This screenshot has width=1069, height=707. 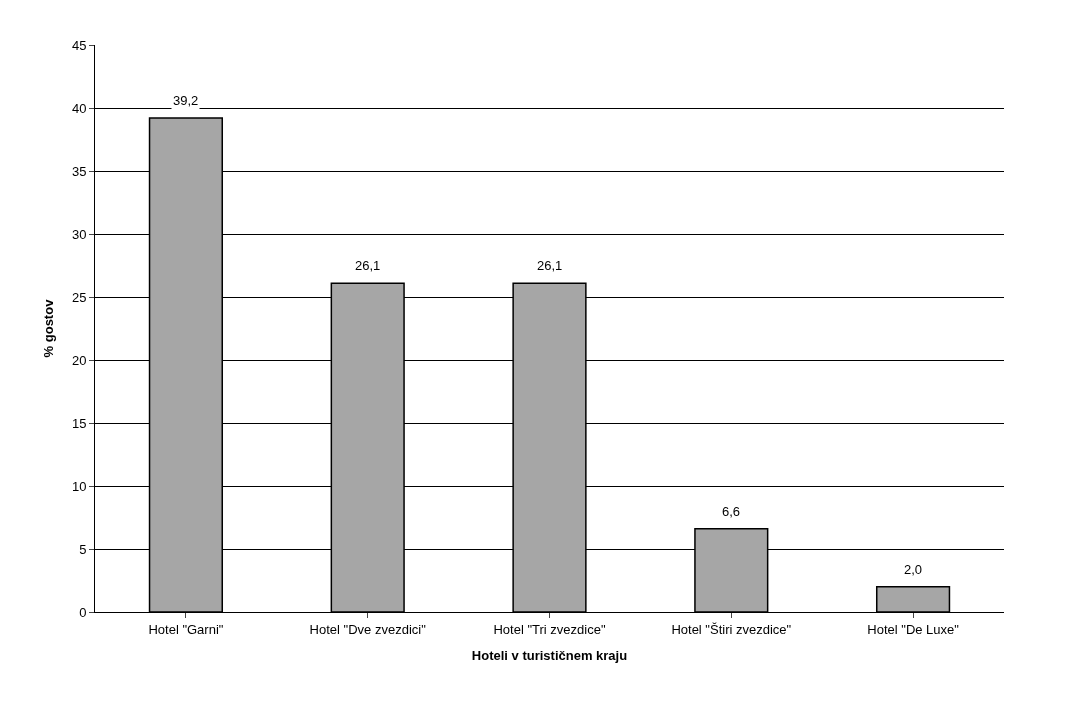 What do you see at coordinates (83, 549) in the screenshot?
I see `y-tick-label: 5` at bounding box center [83, 549].